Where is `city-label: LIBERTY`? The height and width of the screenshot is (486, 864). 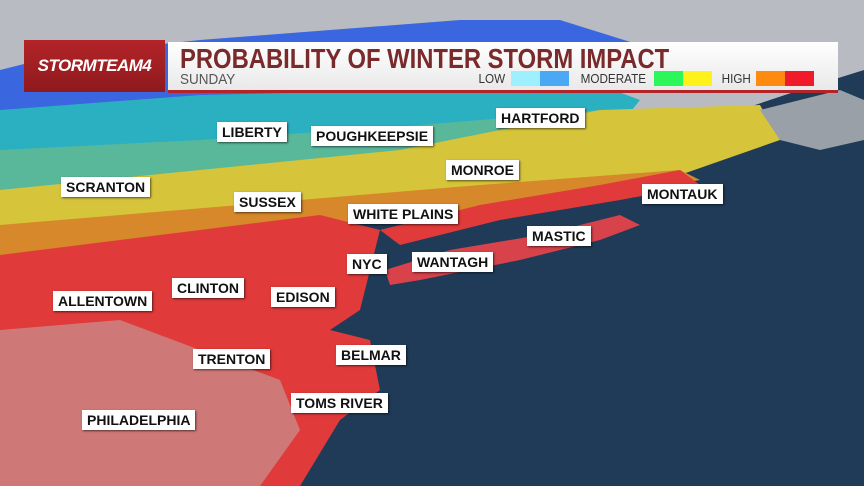
city-label: LIBERTY is located at coordinates (252, 132).